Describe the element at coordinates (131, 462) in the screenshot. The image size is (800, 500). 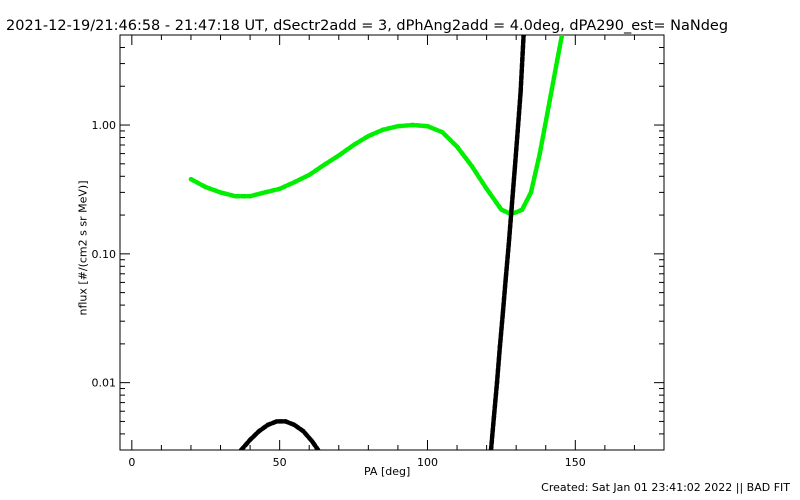
I see `x-tick-label: 0` at that location.